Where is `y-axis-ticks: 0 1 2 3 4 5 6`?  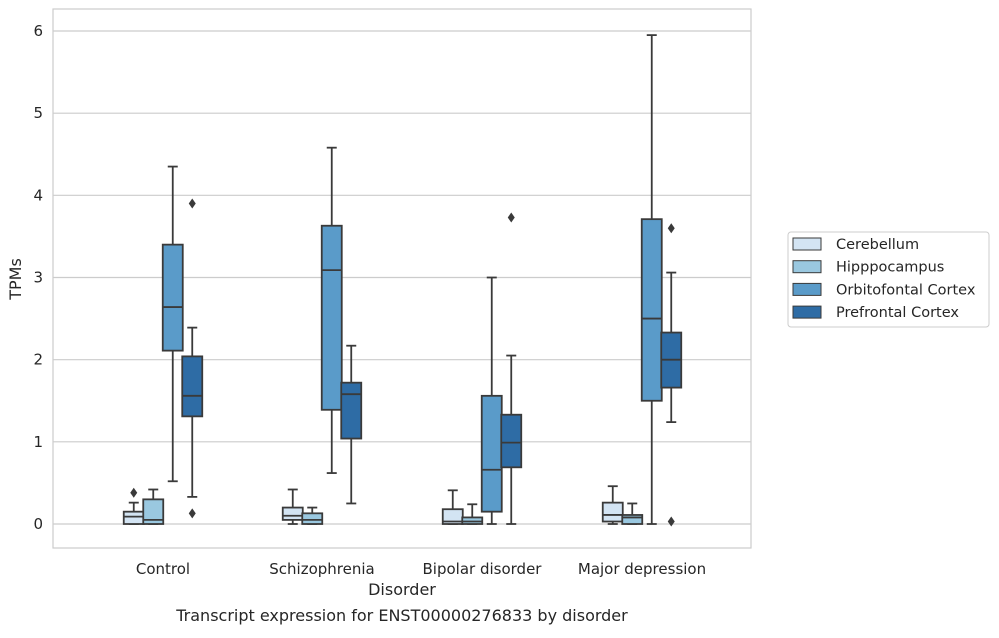
y-axis-ticks: 0 1 2 3 4 5 6 is located at coordinates (38, 277).